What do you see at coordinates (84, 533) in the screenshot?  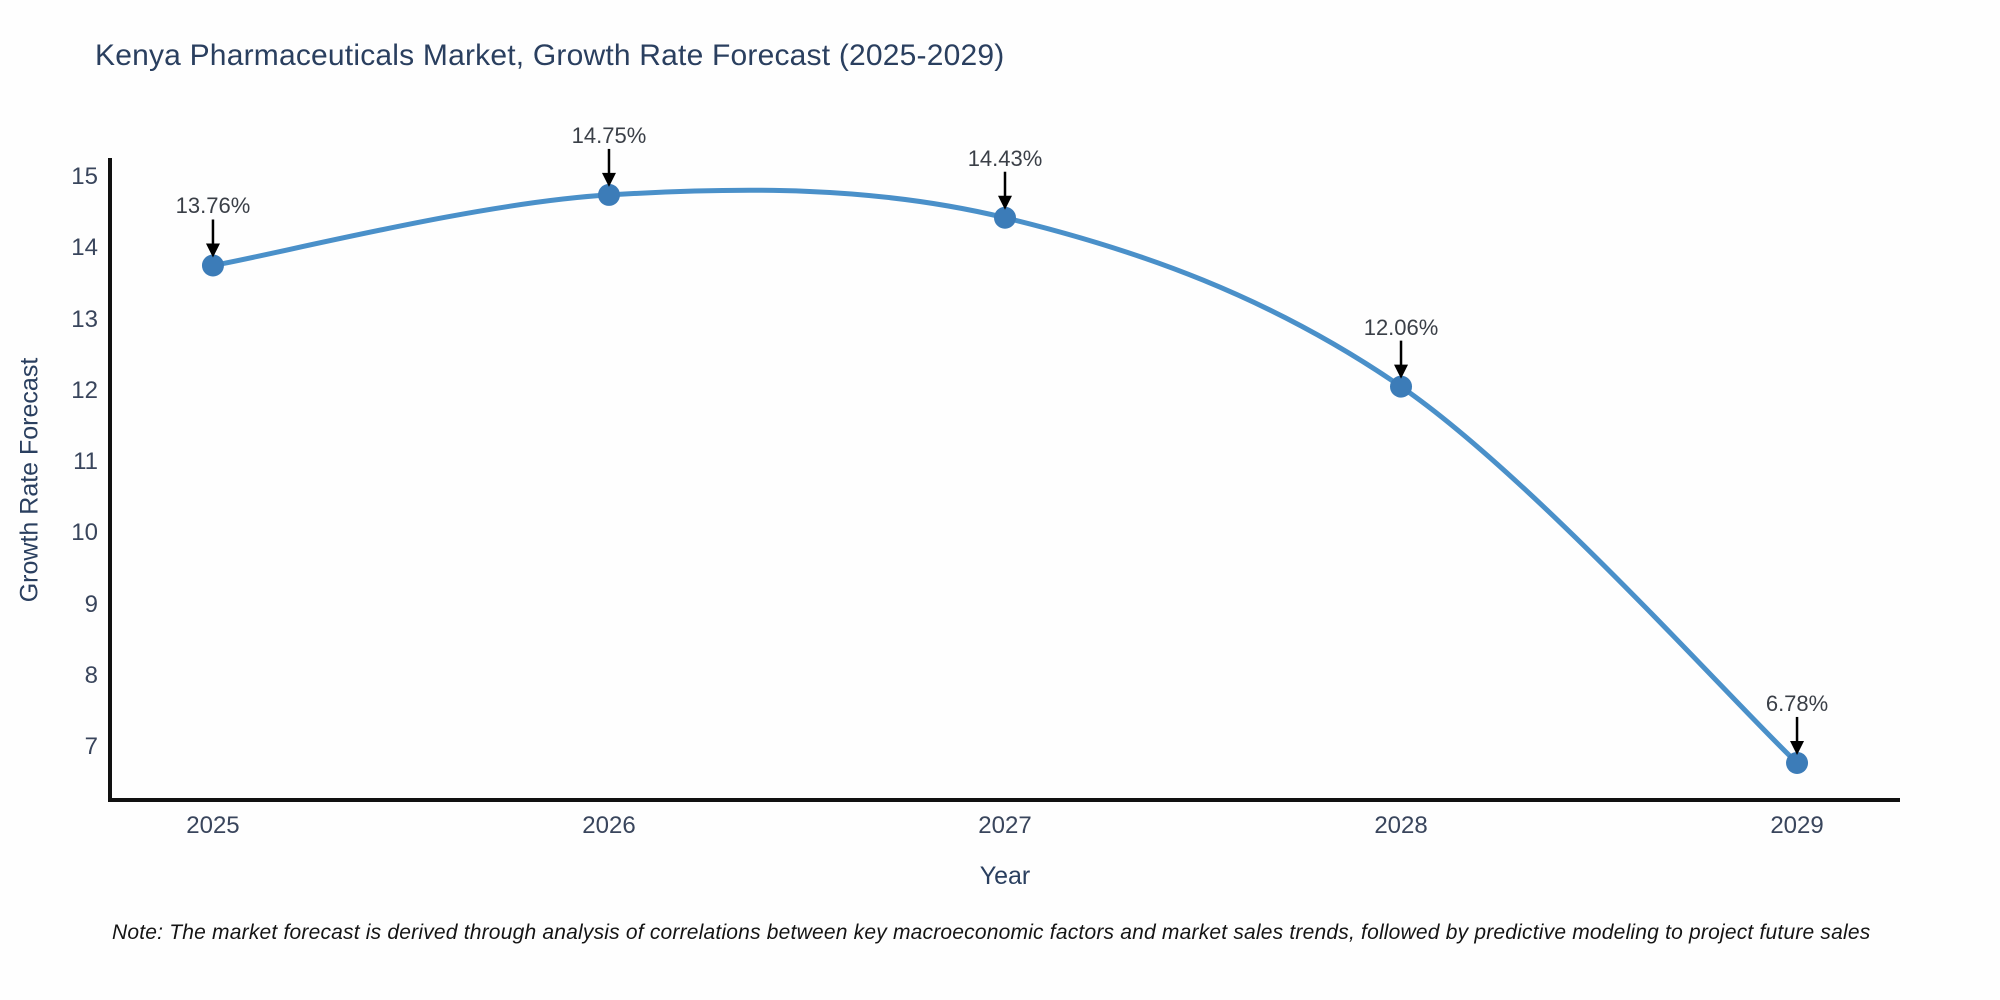 I see `y-tick-label: 10` at bounding box center [84, 533].